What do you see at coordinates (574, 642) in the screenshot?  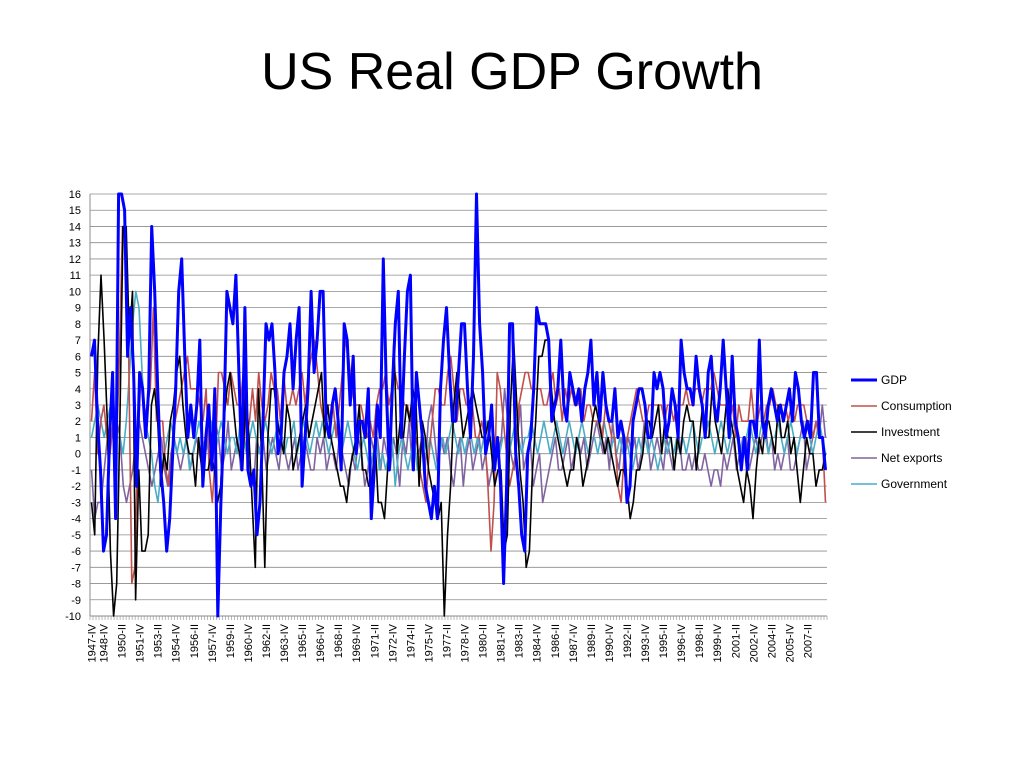 I see `x-tick-label: 1987-IV` at bounding box center [574, 642].